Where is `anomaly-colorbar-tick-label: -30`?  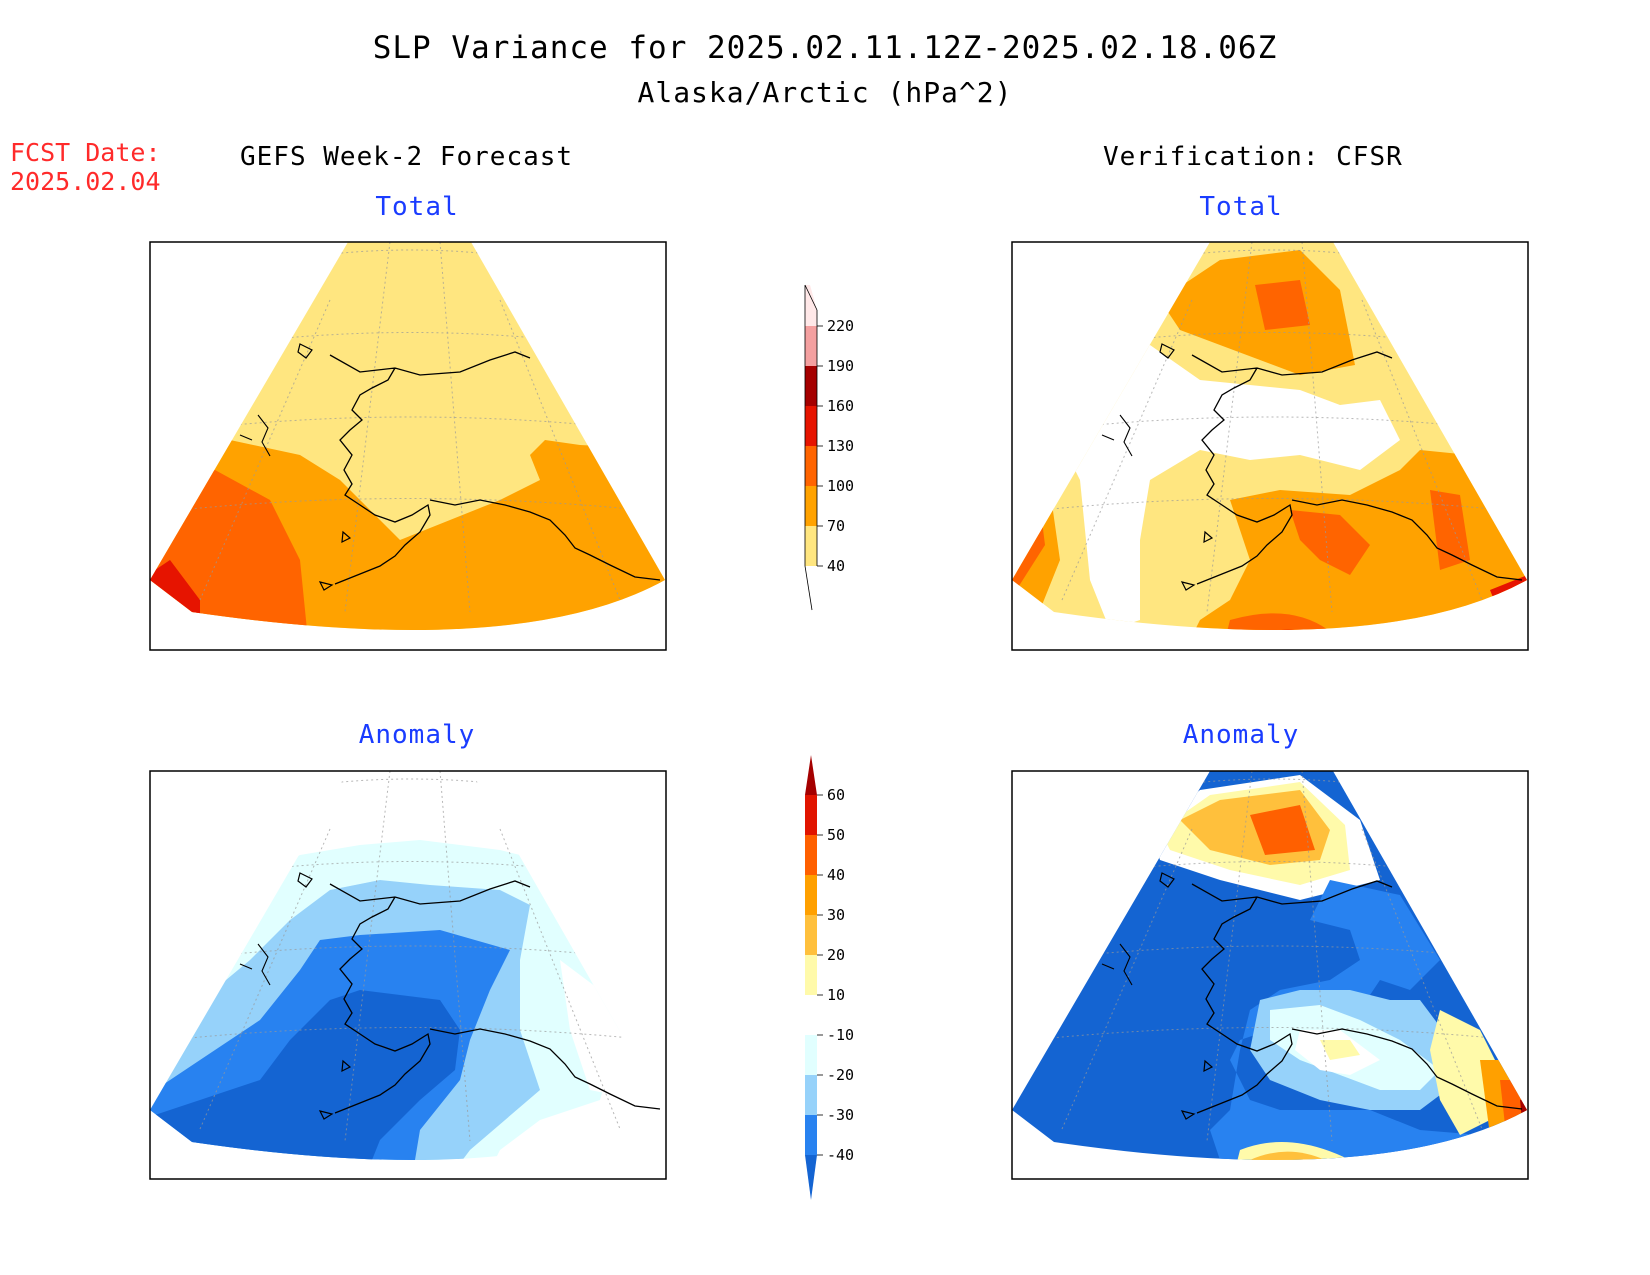
anomaly-colorbar-tick-label: -30 is located at coordinates (840, 1115).